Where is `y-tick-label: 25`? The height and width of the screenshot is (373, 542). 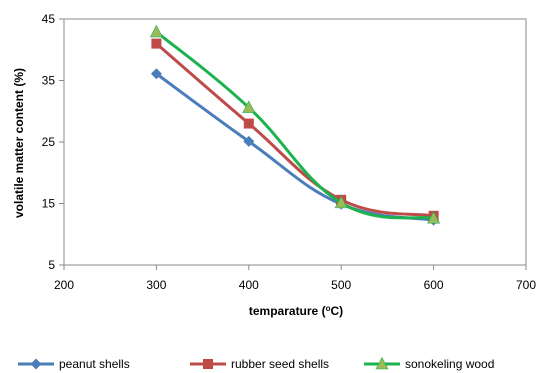 y-tick-label: 25 is located at coordinates (49, 142).